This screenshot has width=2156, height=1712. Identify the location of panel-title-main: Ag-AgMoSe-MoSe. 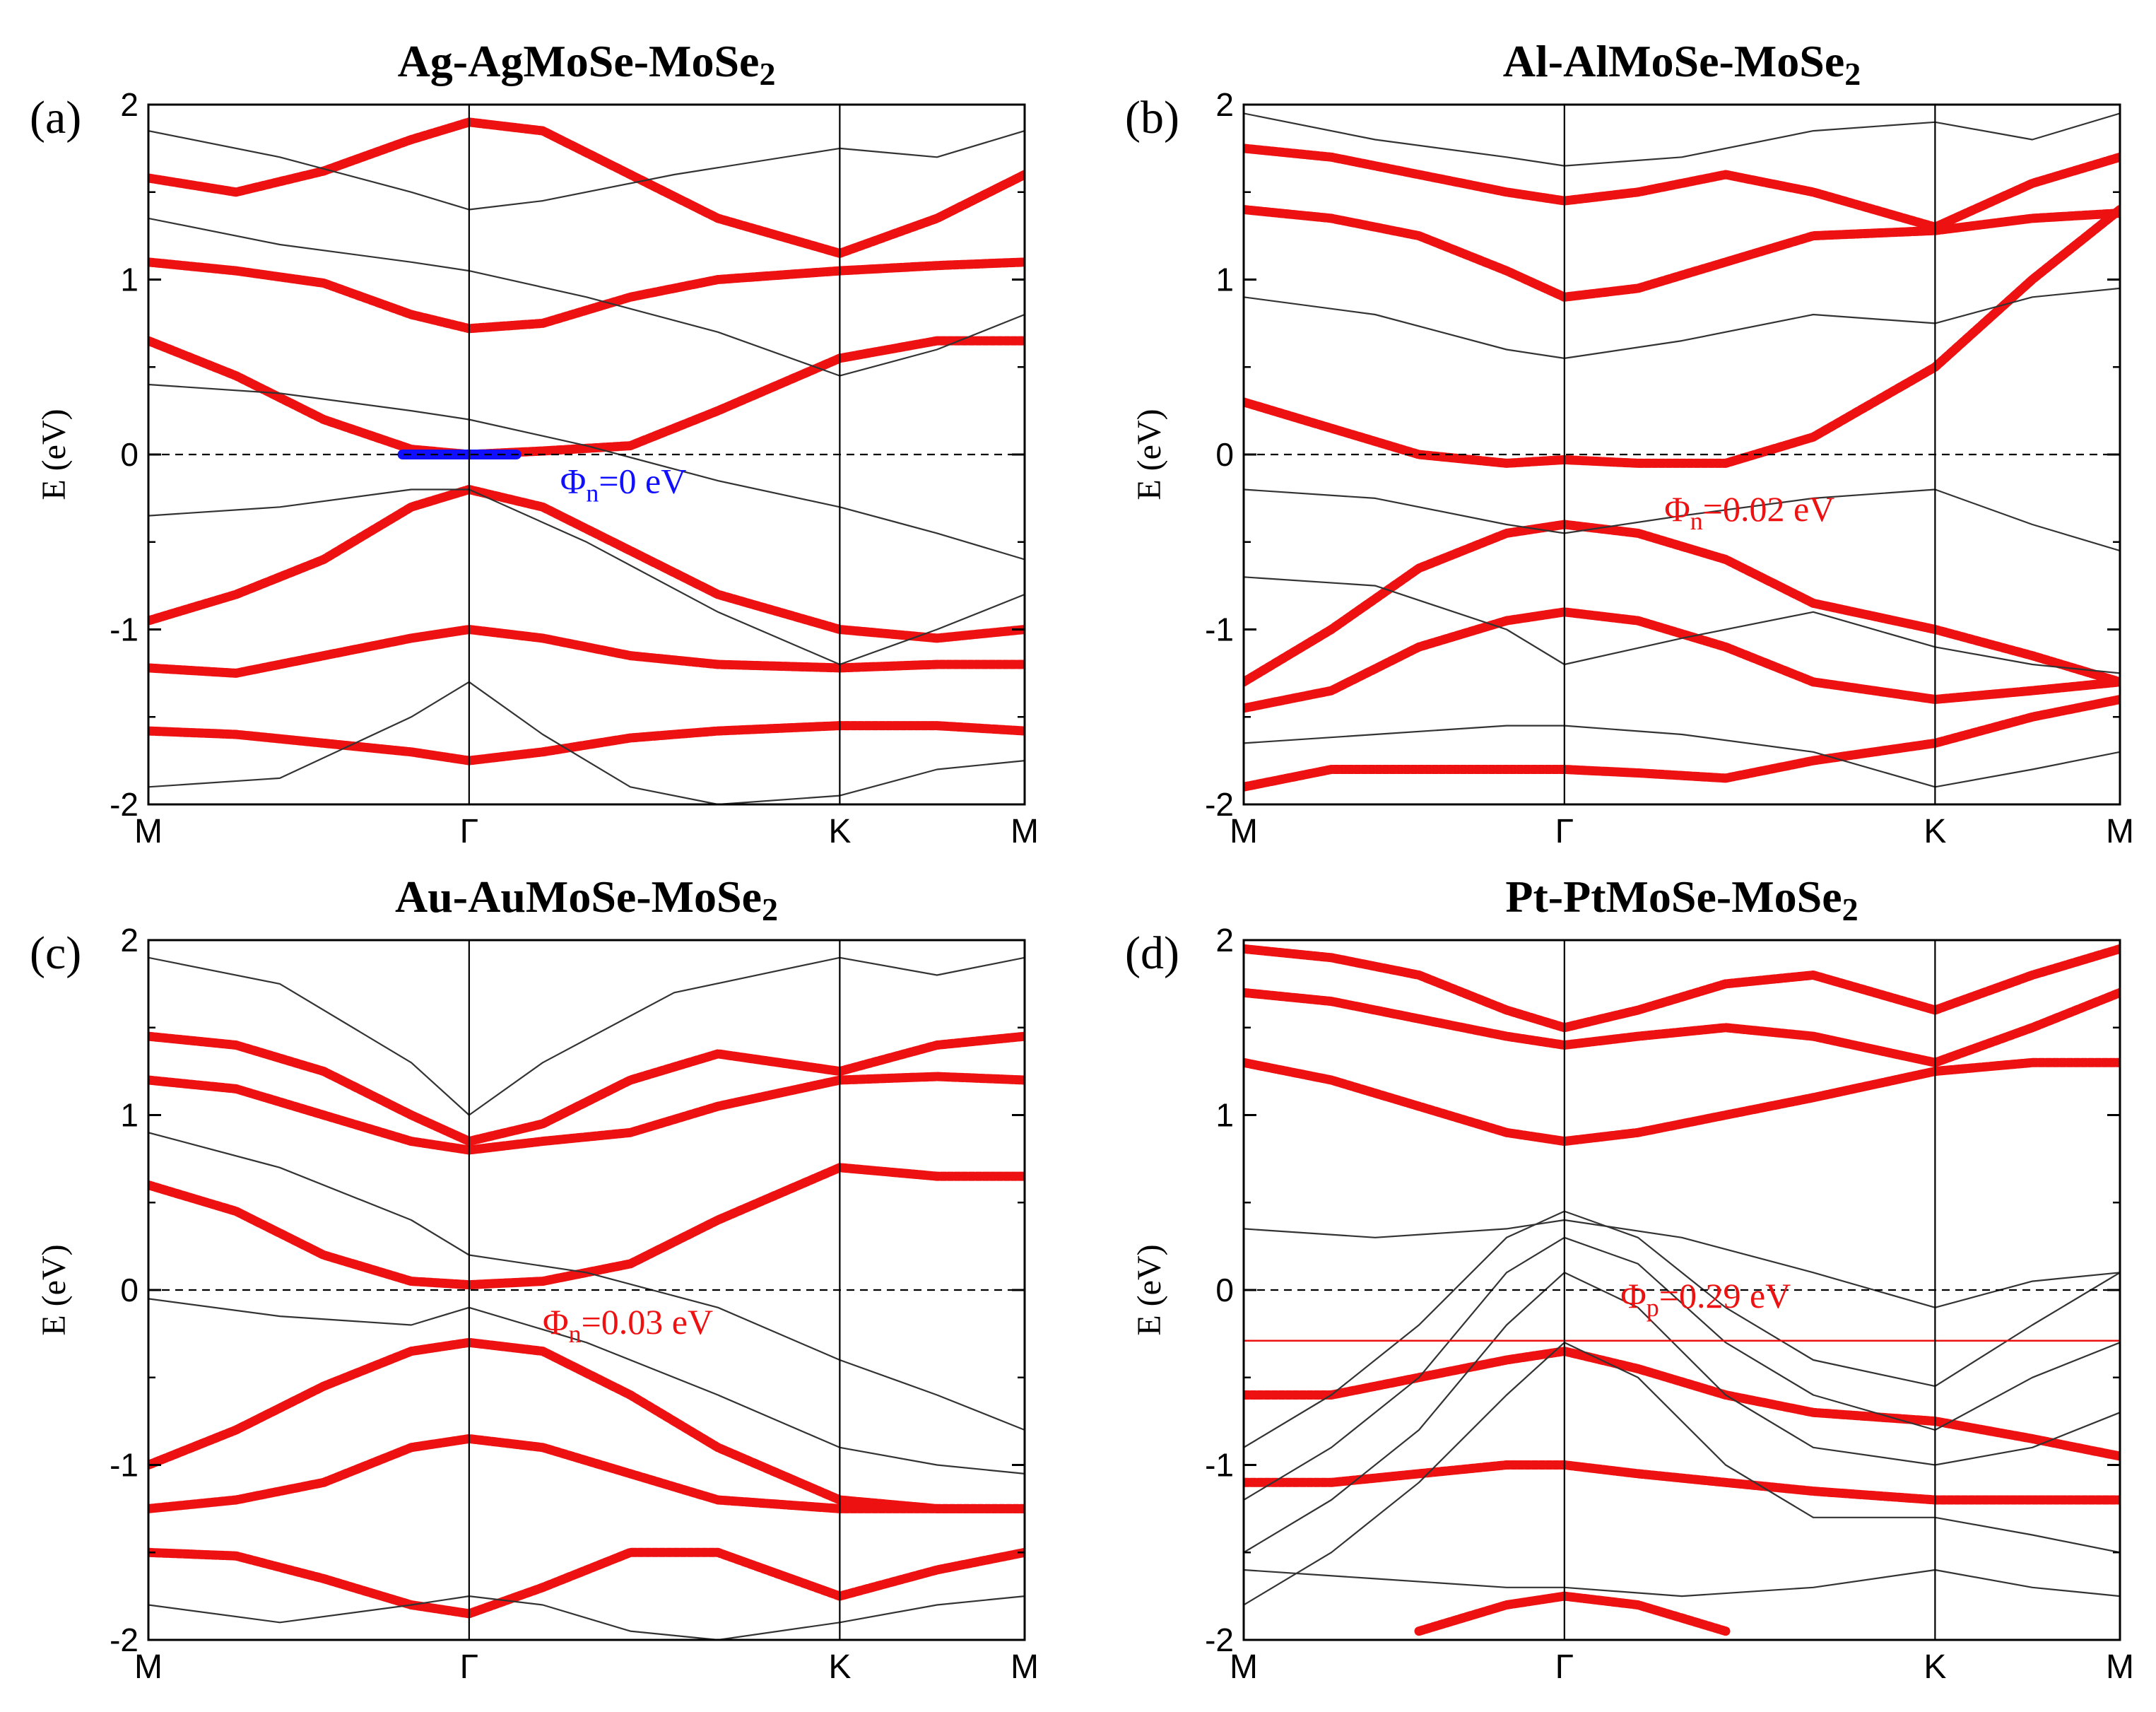
(579, 61).